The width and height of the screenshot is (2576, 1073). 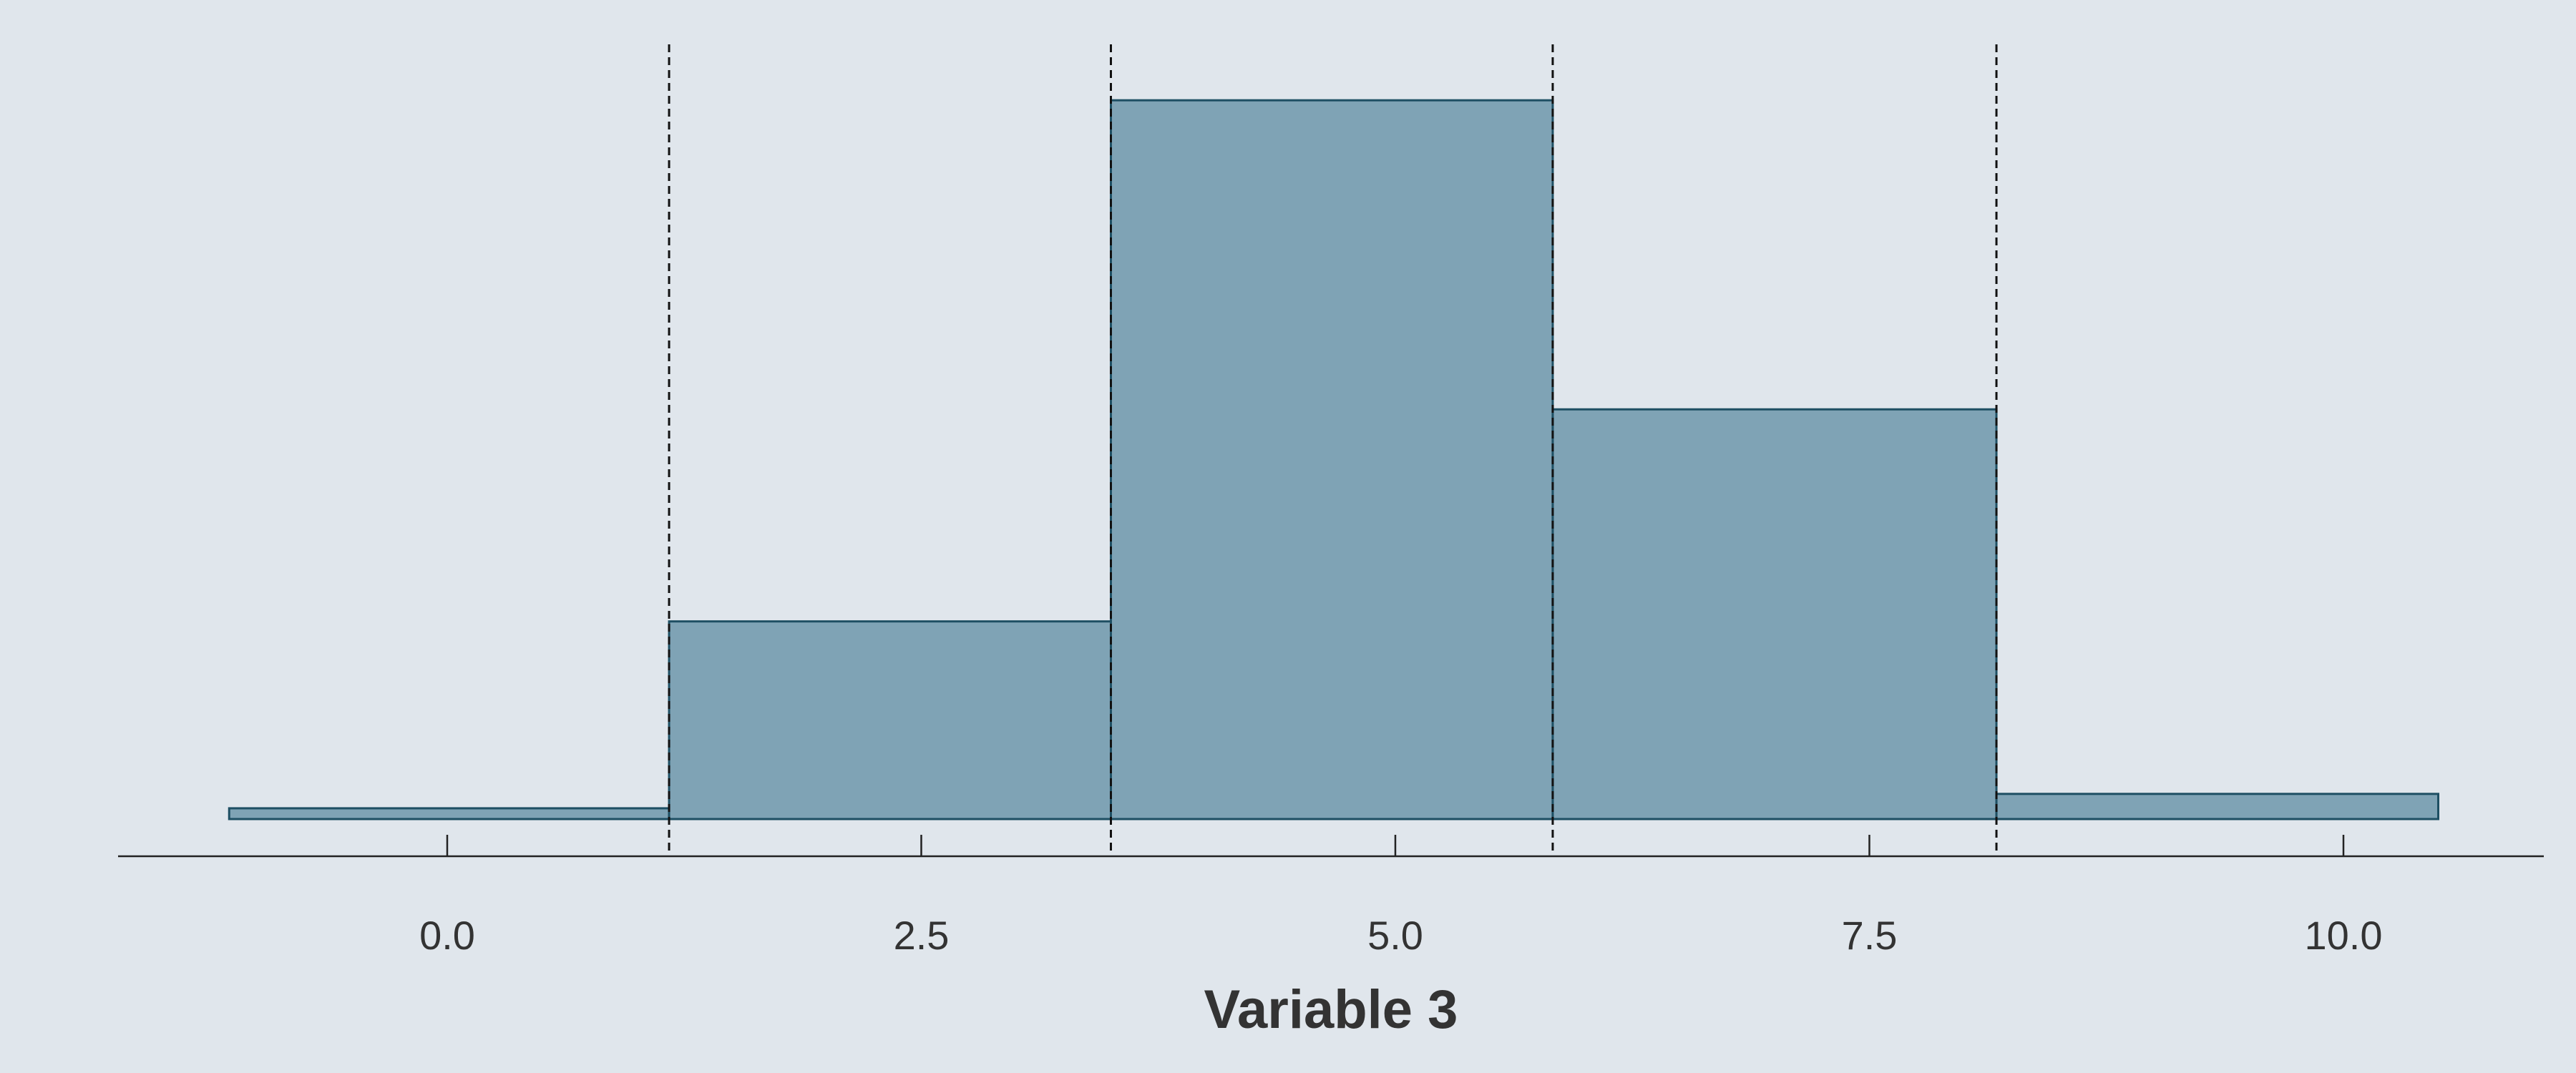 What do you see at coordinates (1331, 1010) in the screenshot?
I see `x-axis-title: Variable 3` at bounding box center [1331, 1010].